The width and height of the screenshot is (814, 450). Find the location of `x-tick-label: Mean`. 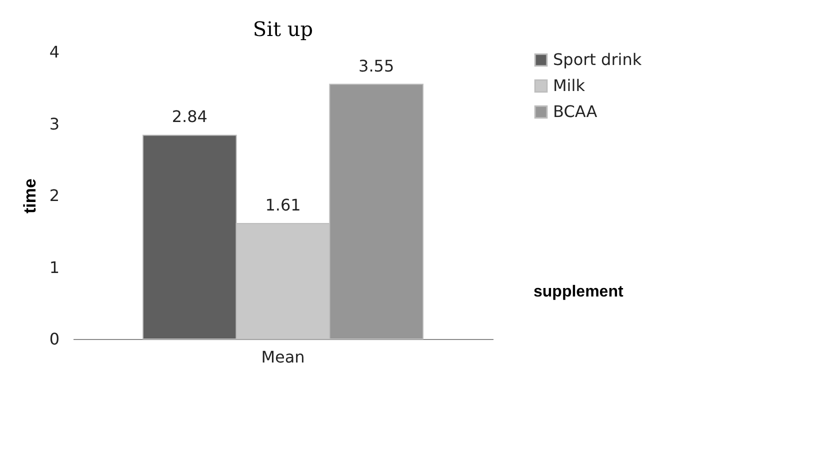

x-tick-label: Mean is located at coordinates (283, 357).